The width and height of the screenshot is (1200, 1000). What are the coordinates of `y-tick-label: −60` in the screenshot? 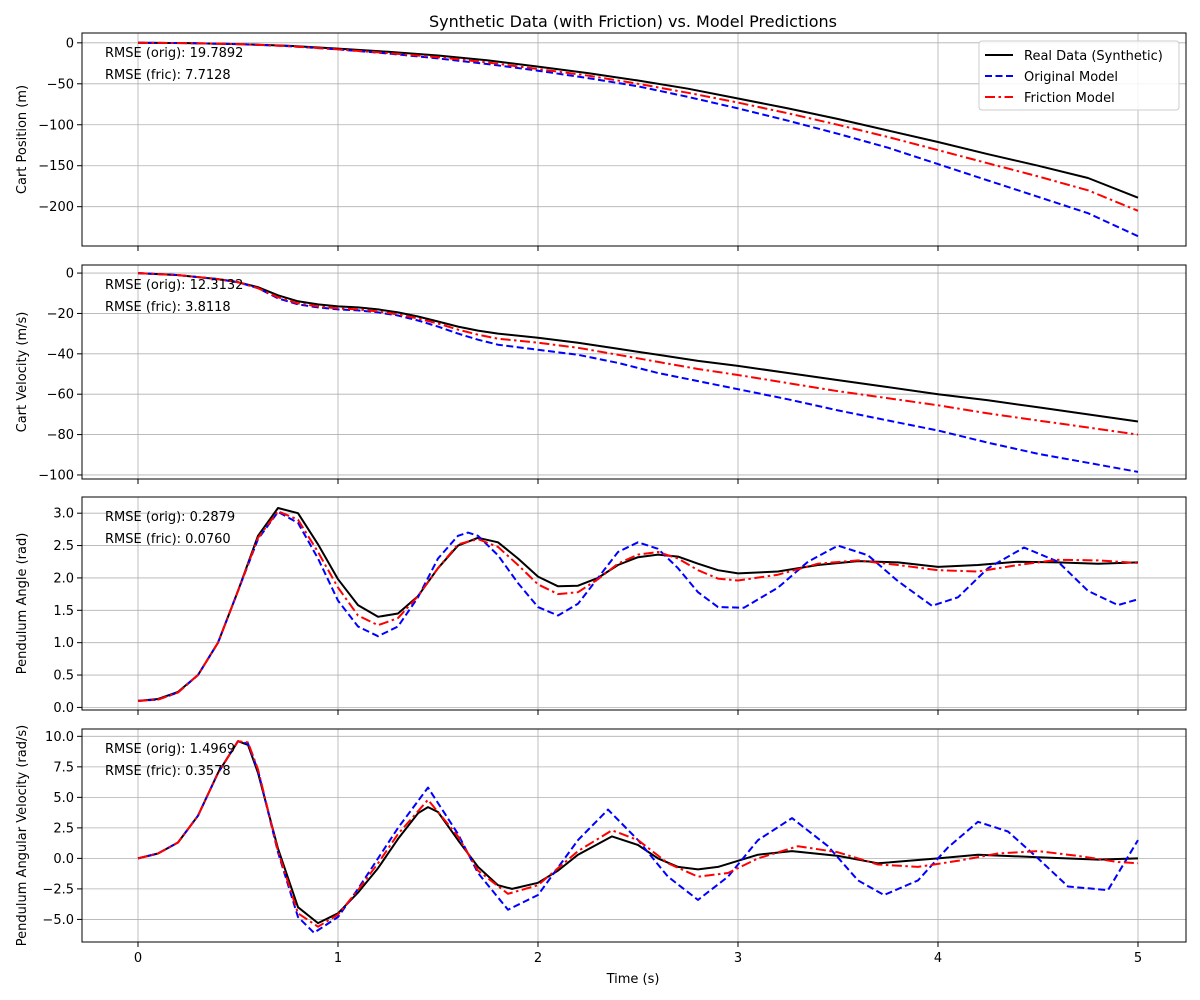 It's located at (60, 395).